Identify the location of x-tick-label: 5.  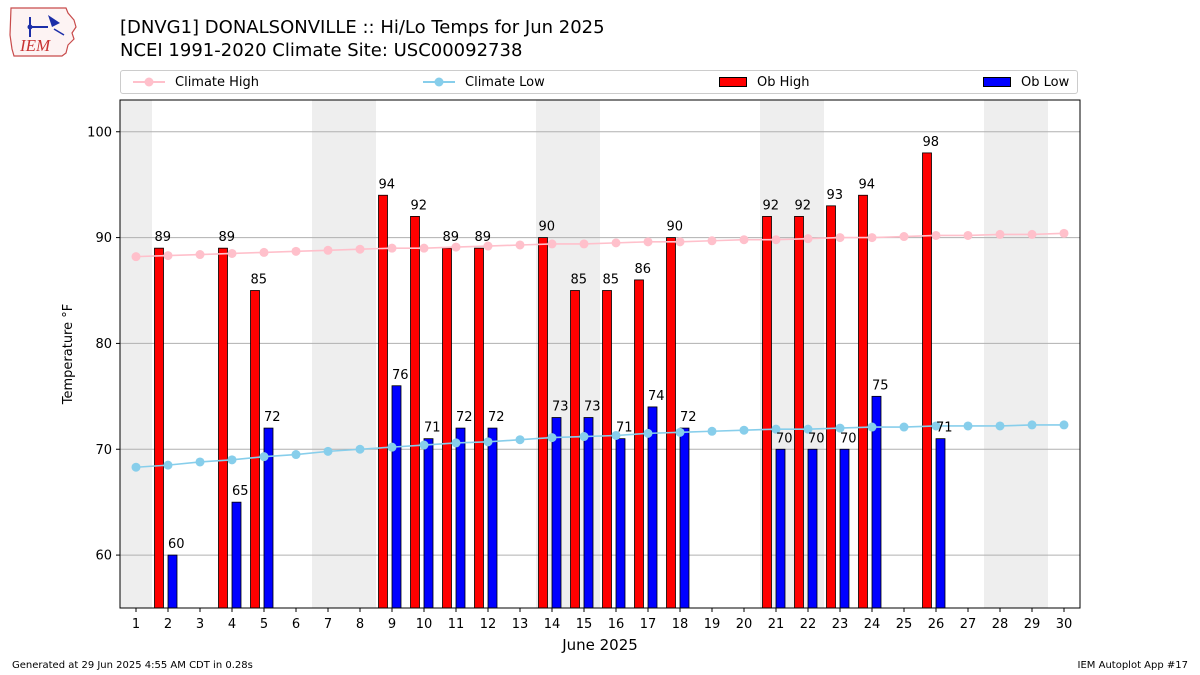
(264, 624).